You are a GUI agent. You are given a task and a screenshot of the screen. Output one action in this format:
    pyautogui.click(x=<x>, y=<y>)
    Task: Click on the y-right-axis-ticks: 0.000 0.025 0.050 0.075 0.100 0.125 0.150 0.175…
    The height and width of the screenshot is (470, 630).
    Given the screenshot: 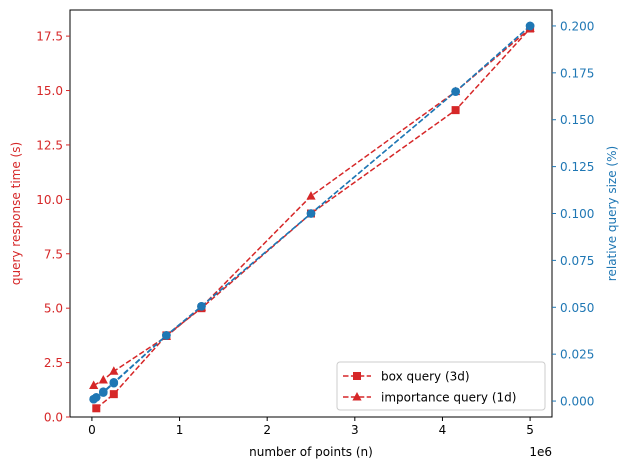 What is the action you would take?
    pyautogui.click(x=573, y=214)
    